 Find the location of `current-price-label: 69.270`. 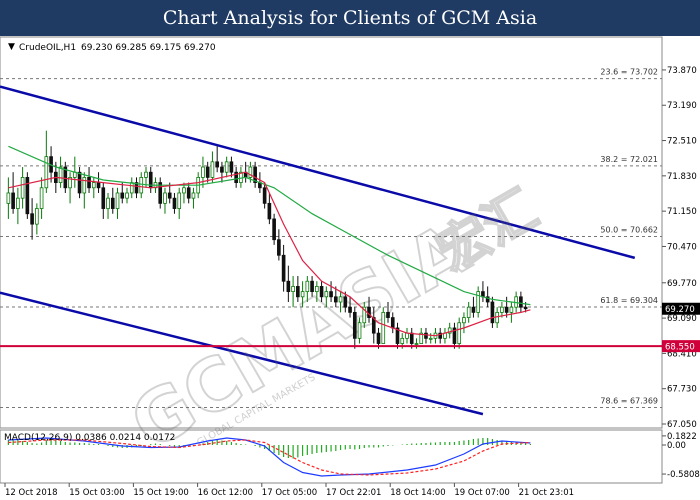

current-price-label: 69.270 is located at coordinates (680, 310).